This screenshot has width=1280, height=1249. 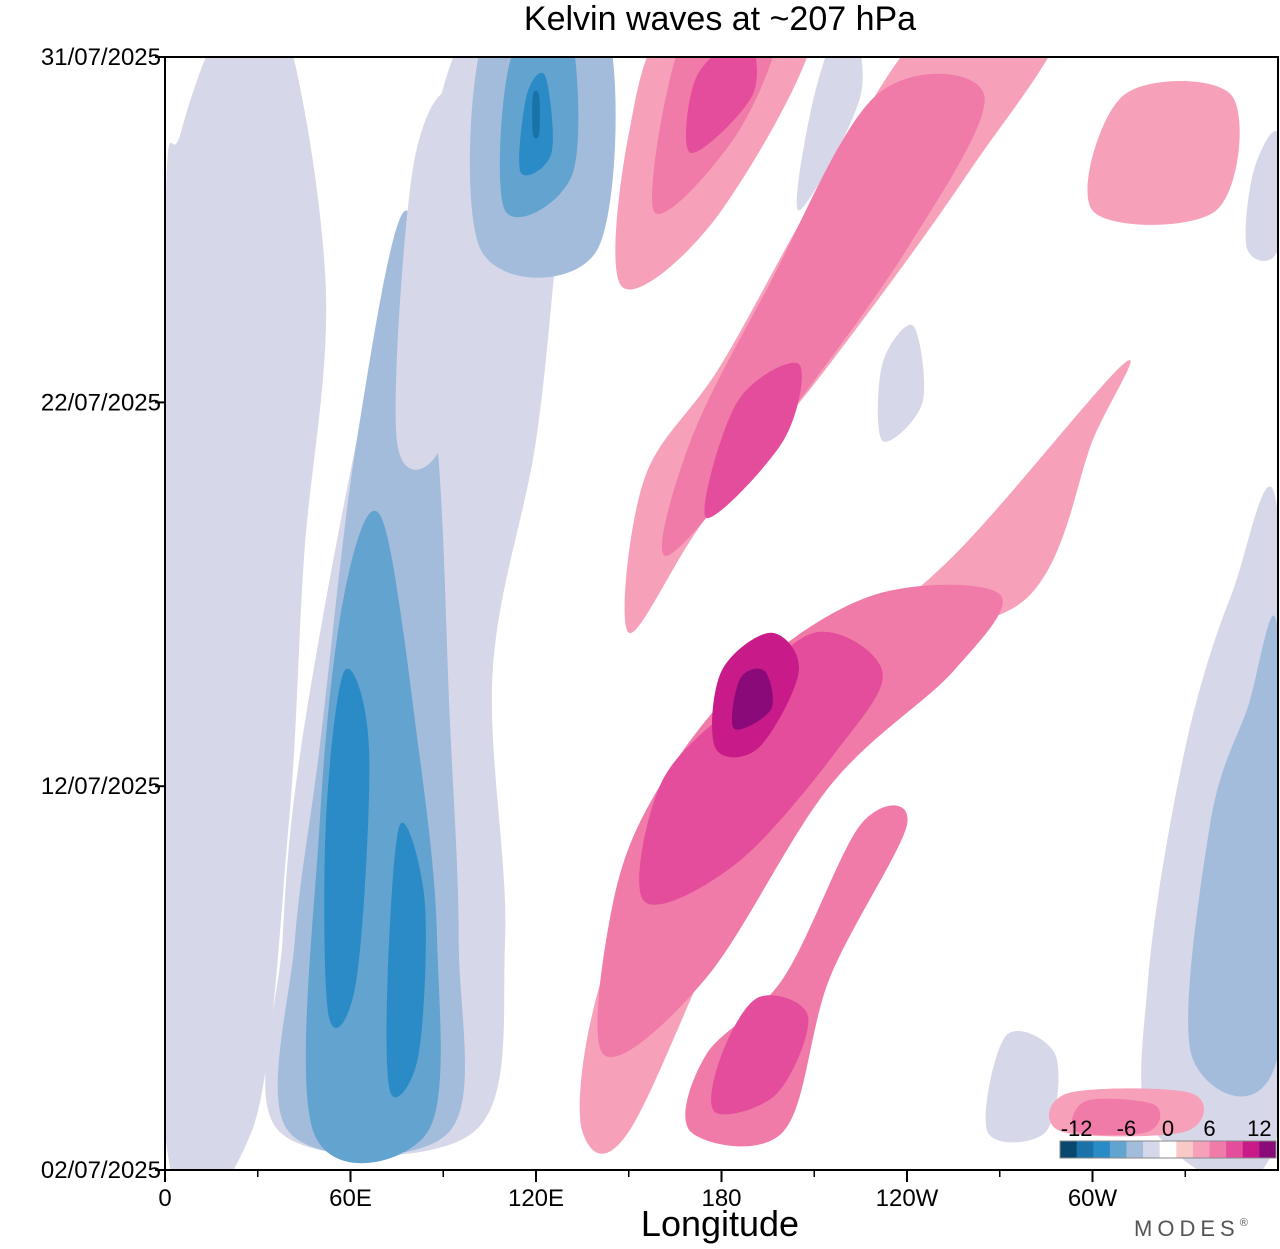 What do you see at coordinates (721, 1198) in the screenshot?
I see `x-tick-label: 180` at bounding box center [721, 1198].